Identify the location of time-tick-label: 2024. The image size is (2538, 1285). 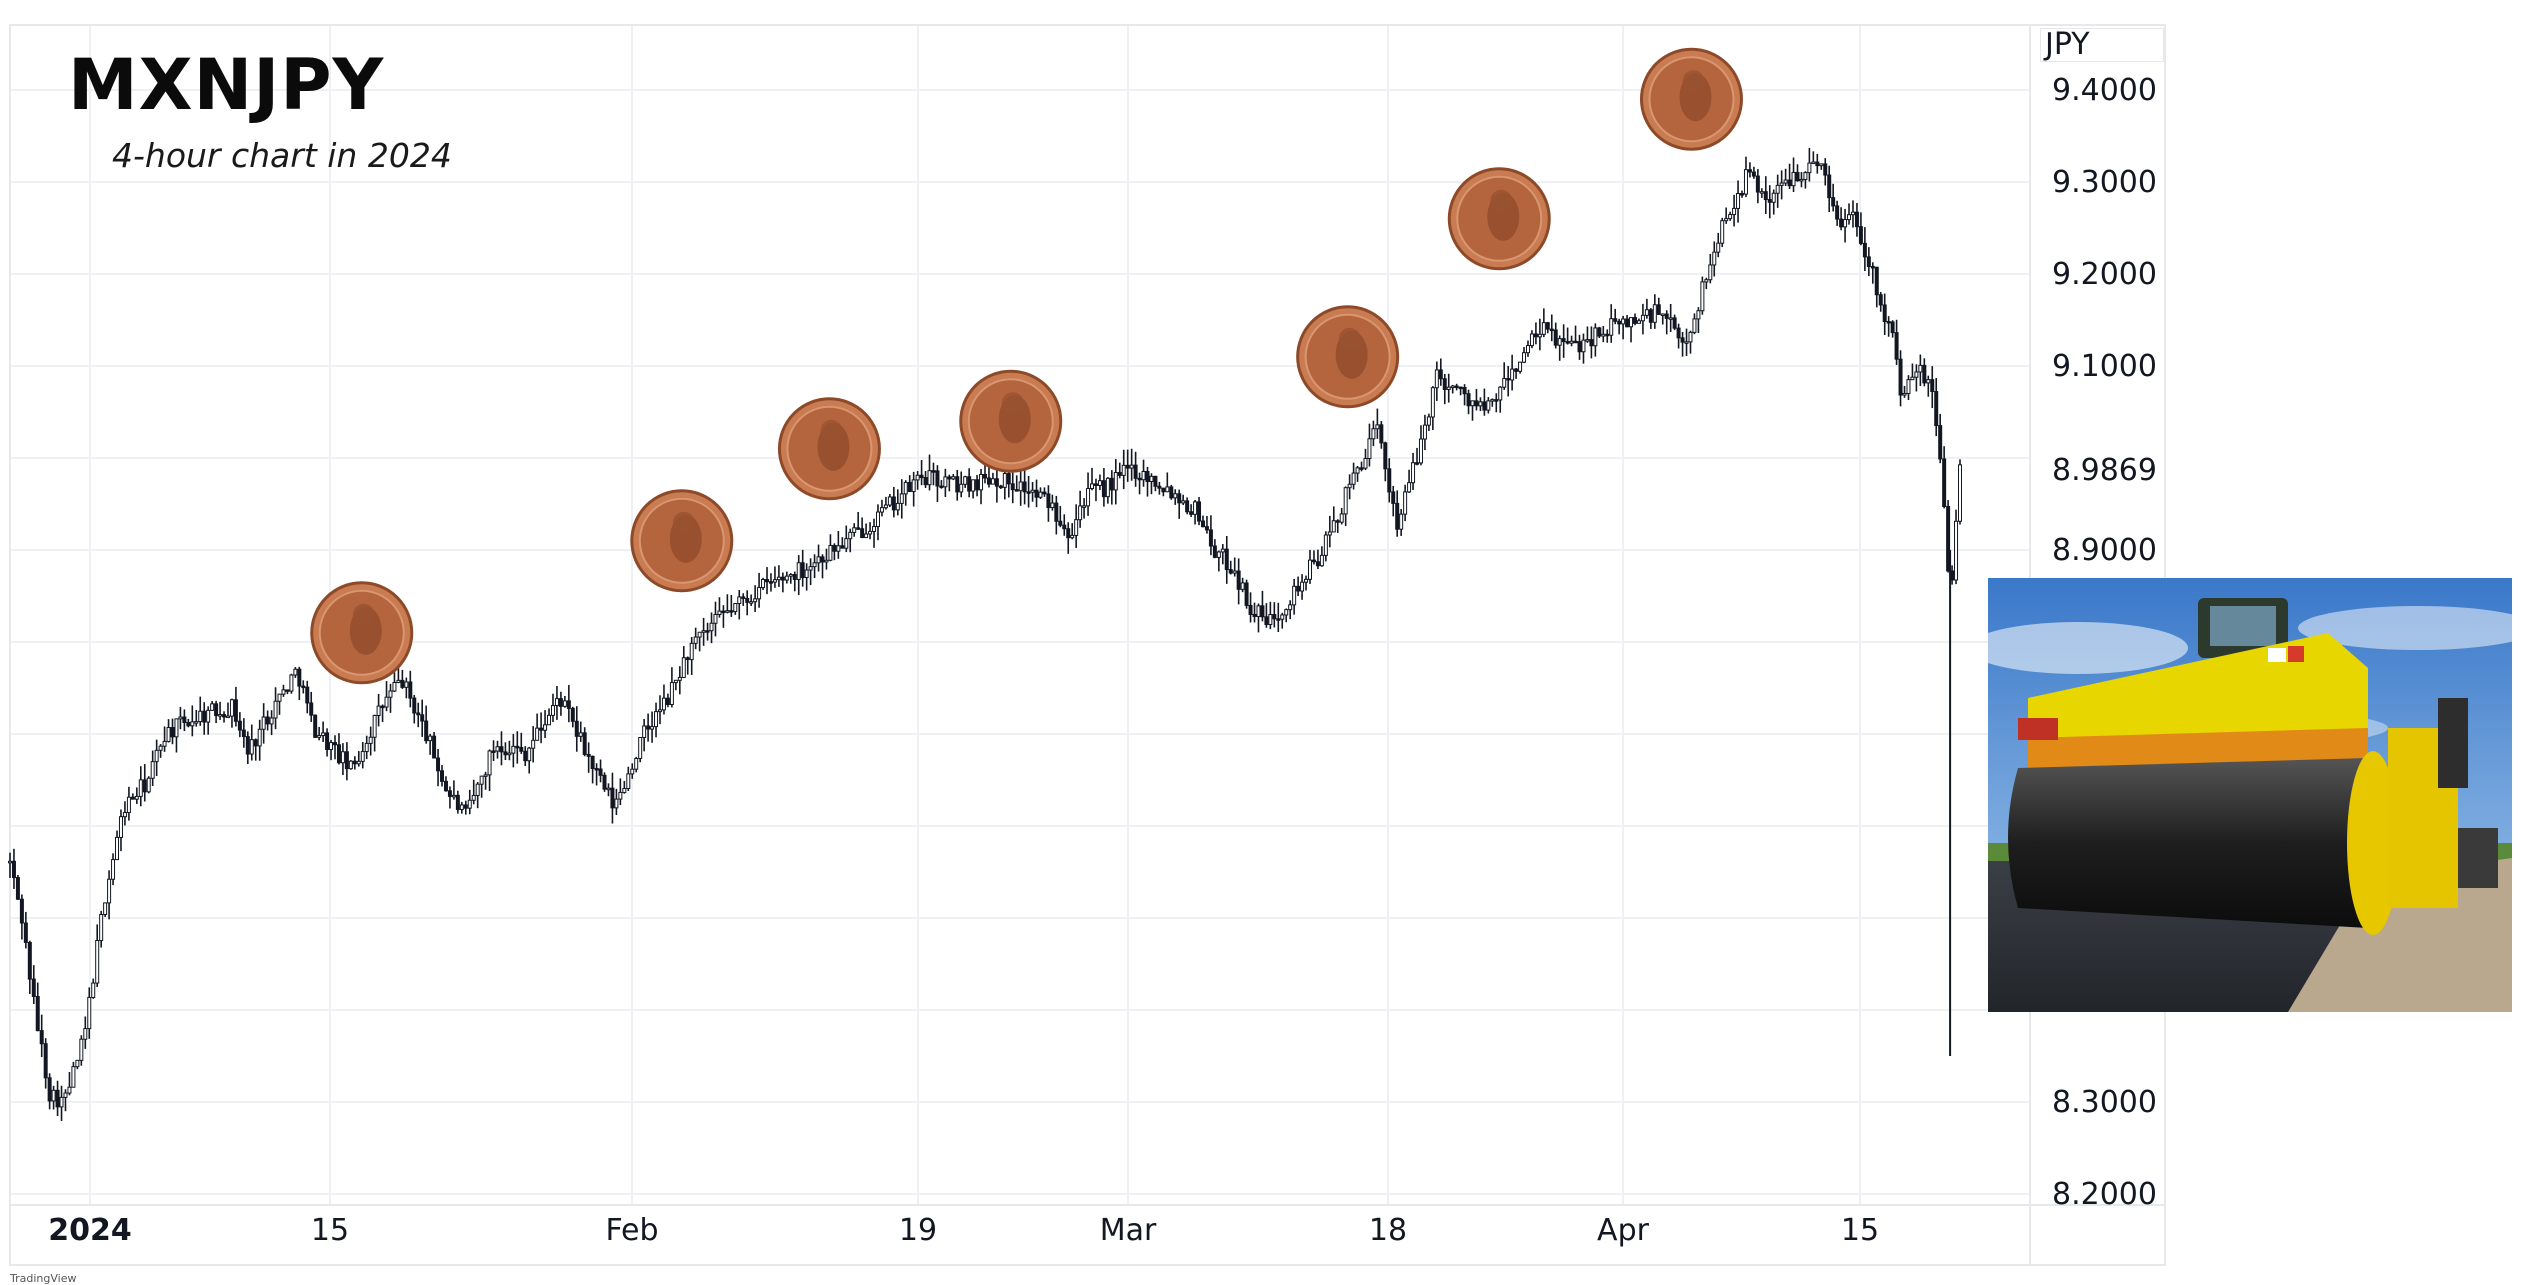
(90, 1230).